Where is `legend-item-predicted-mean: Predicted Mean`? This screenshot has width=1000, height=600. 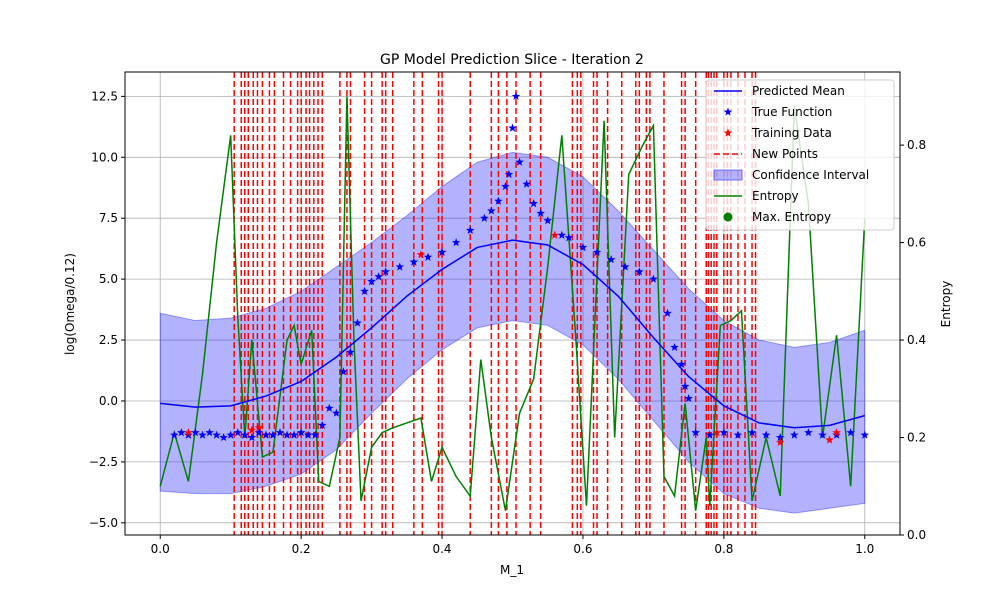
legend-item-predicted-mean: Predicted Mean is located at coordinates (779, 91).